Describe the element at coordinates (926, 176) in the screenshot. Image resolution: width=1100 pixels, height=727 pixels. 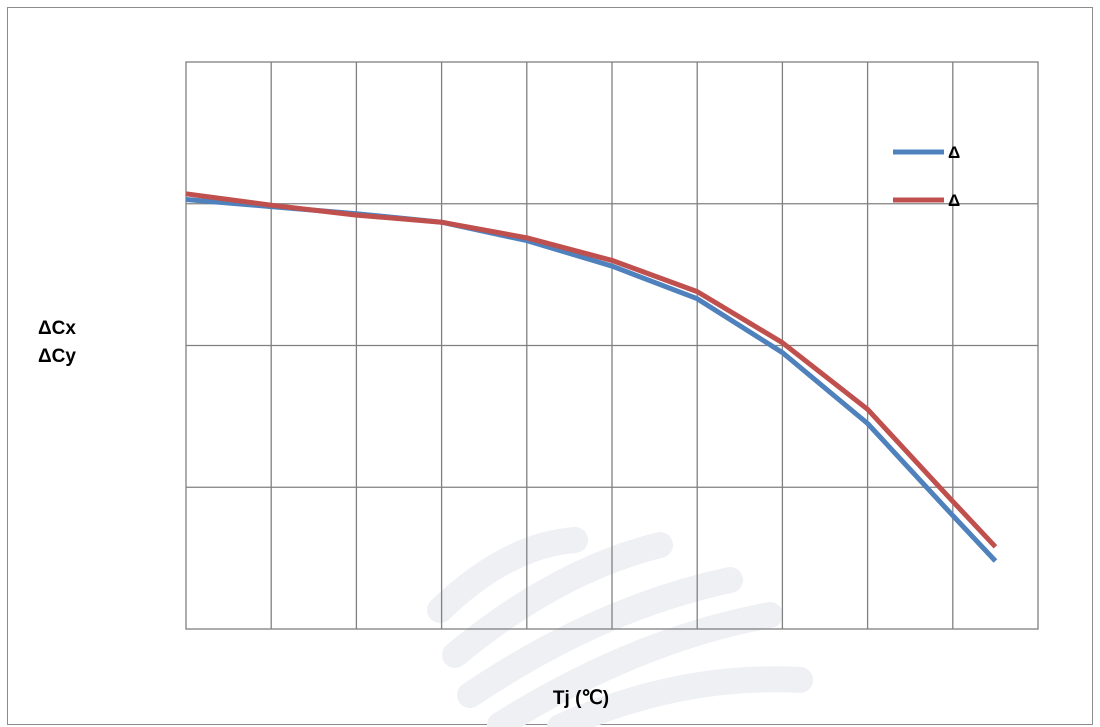
I see `legend: ΔΔ` at that location.